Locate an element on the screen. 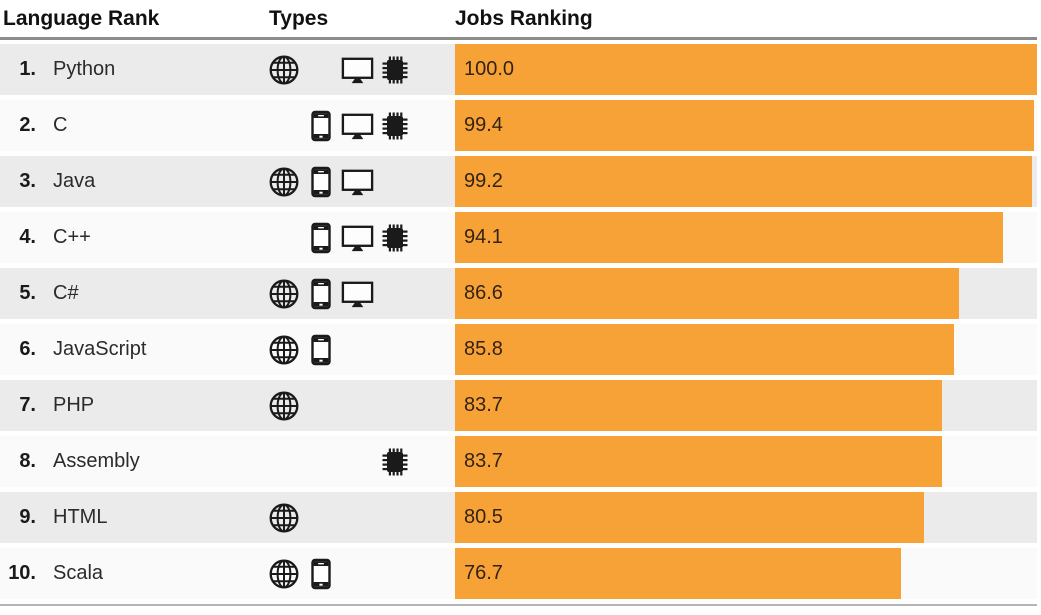 The width and height of the screenshot is (1041, 615). rank-label: 5. is located at coordinates (27, 293).